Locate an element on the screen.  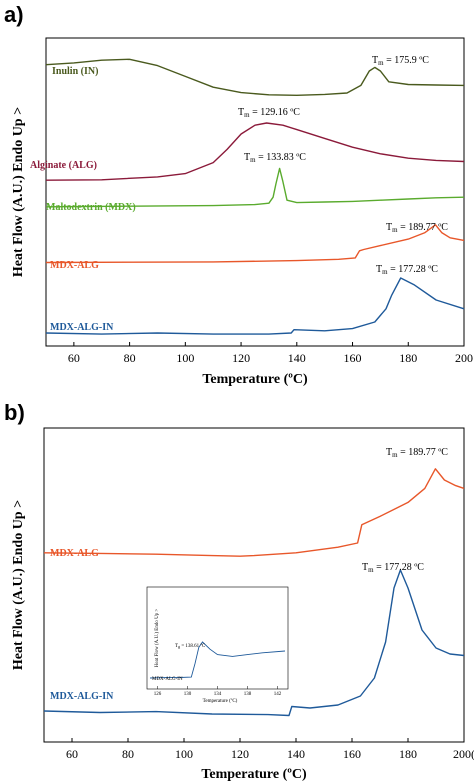
series-label-mdx: Maltodextrin (MDX) is located at coordinates (91, 207).